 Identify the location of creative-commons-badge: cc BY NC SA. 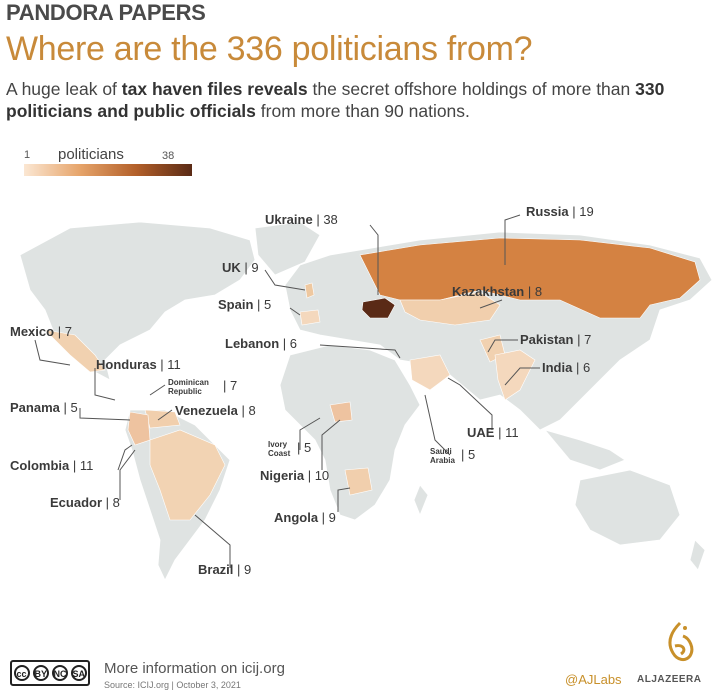
(50, 673).